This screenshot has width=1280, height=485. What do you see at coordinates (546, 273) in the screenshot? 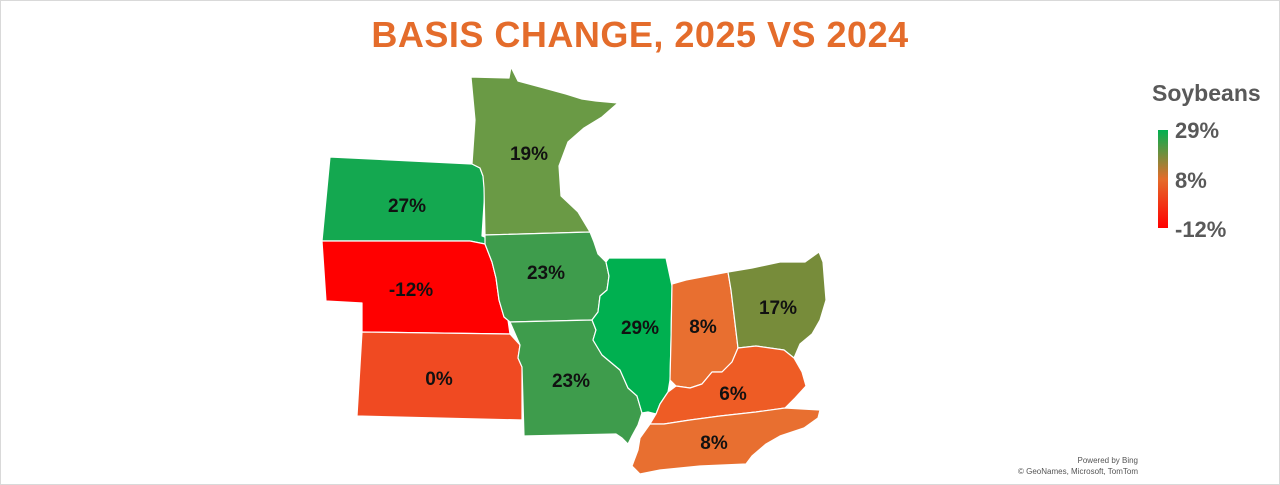
I see `label-iowa: 23%` at bounding box center [546, 273].